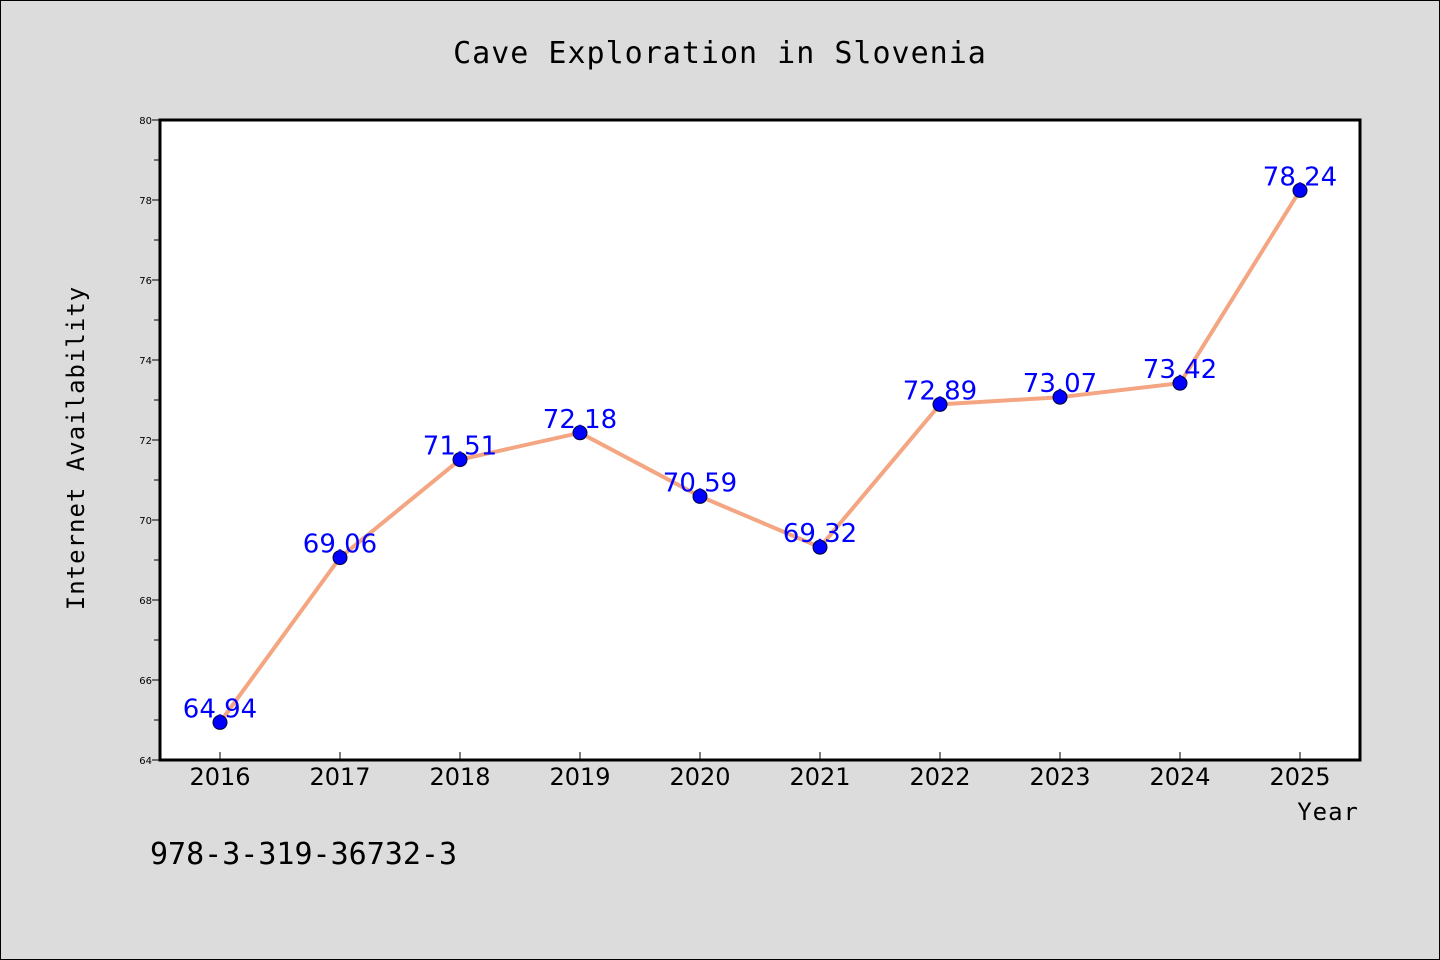 Image resolution: width=1440 pixels, height=960 pixels. What do you see at coordinates (819, 777) in the screenshot?
I see `x-tick-label: 2021` at bounding box center [819, 777].